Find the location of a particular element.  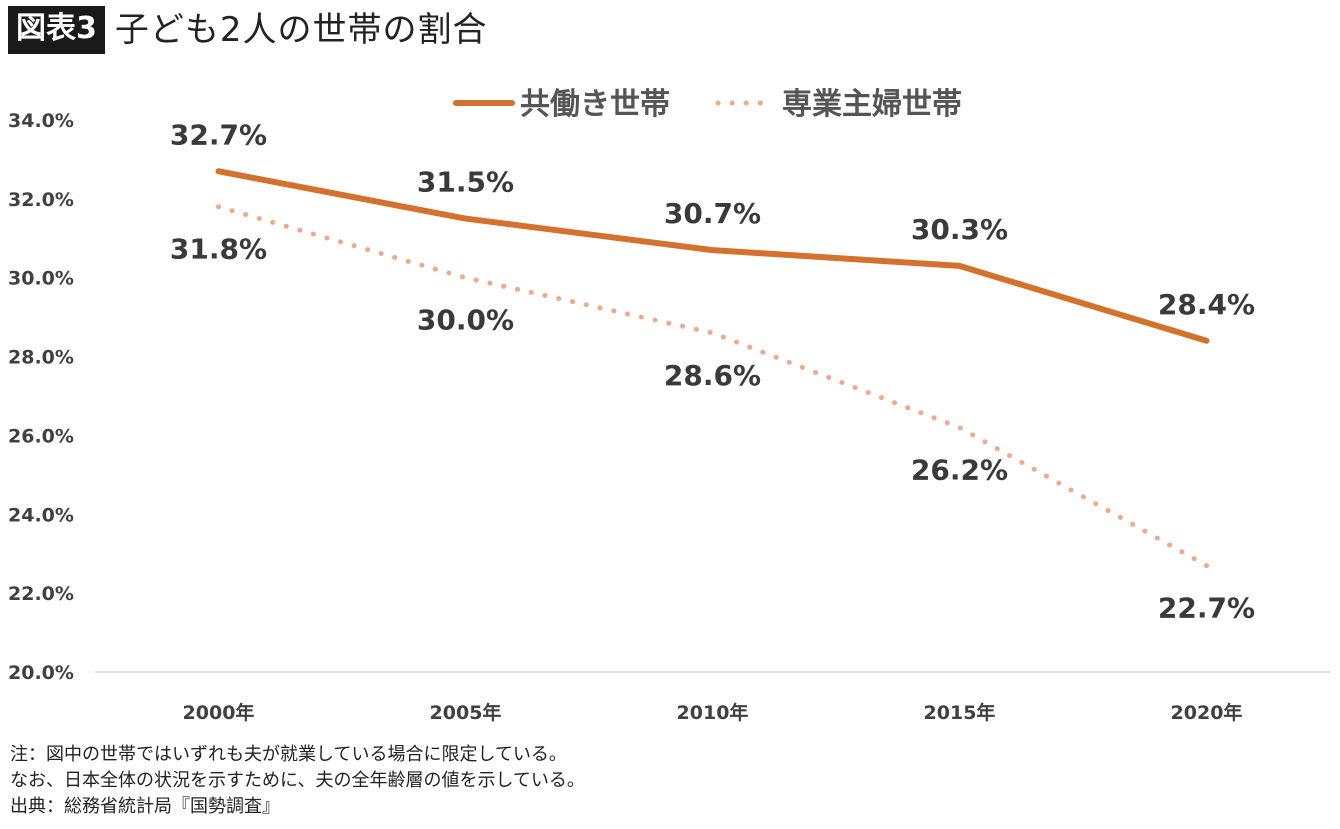

legend-label-single-income: 専業主婦世帯 is located at coordinates (872, 104).